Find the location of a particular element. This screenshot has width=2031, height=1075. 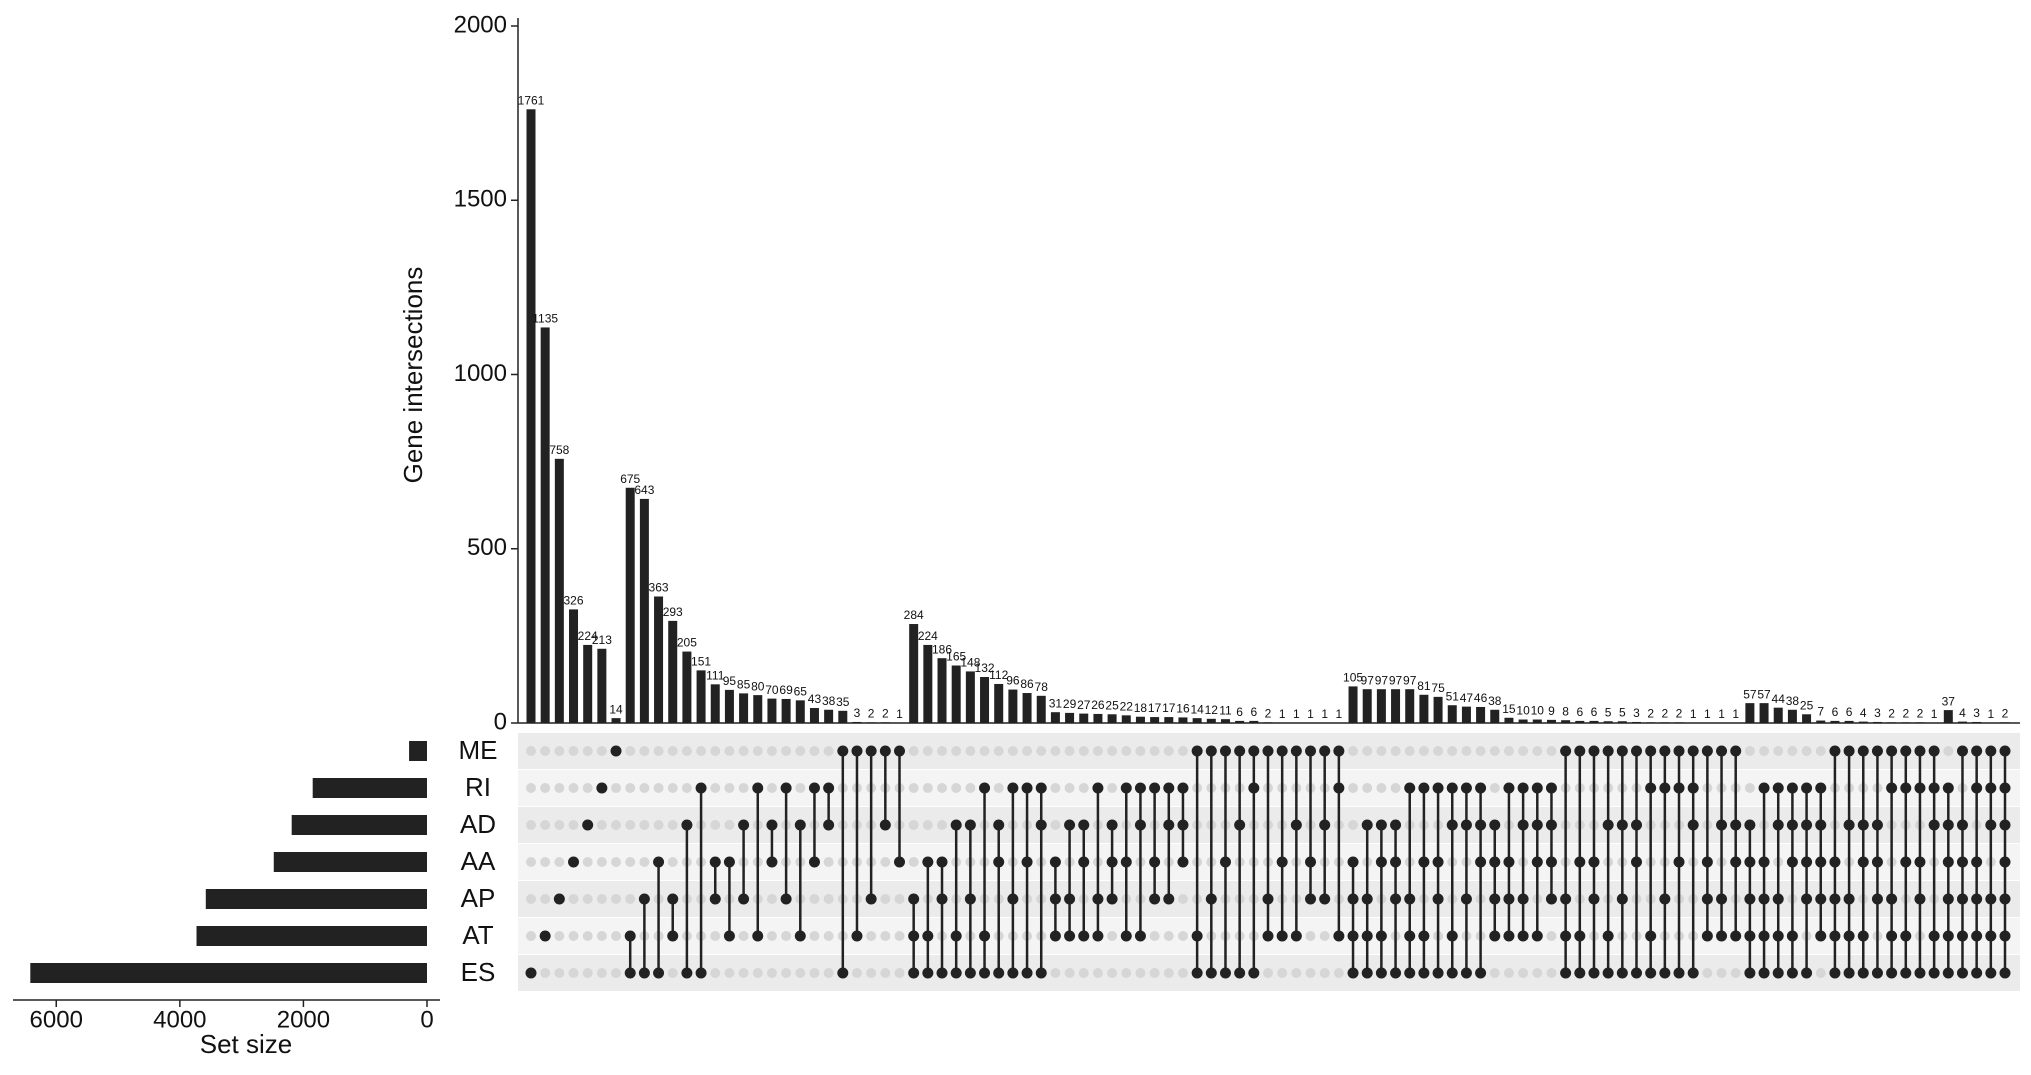

set-size-bar is located at coordinates (370, 788).